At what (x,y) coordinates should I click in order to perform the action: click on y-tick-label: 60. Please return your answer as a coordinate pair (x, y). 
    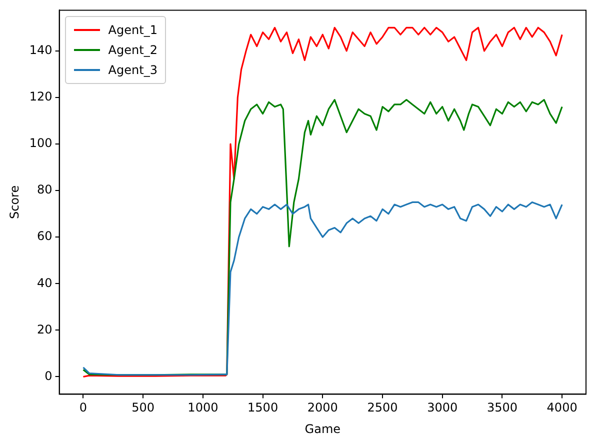
    Looking at the image, I should click on (44, 236).